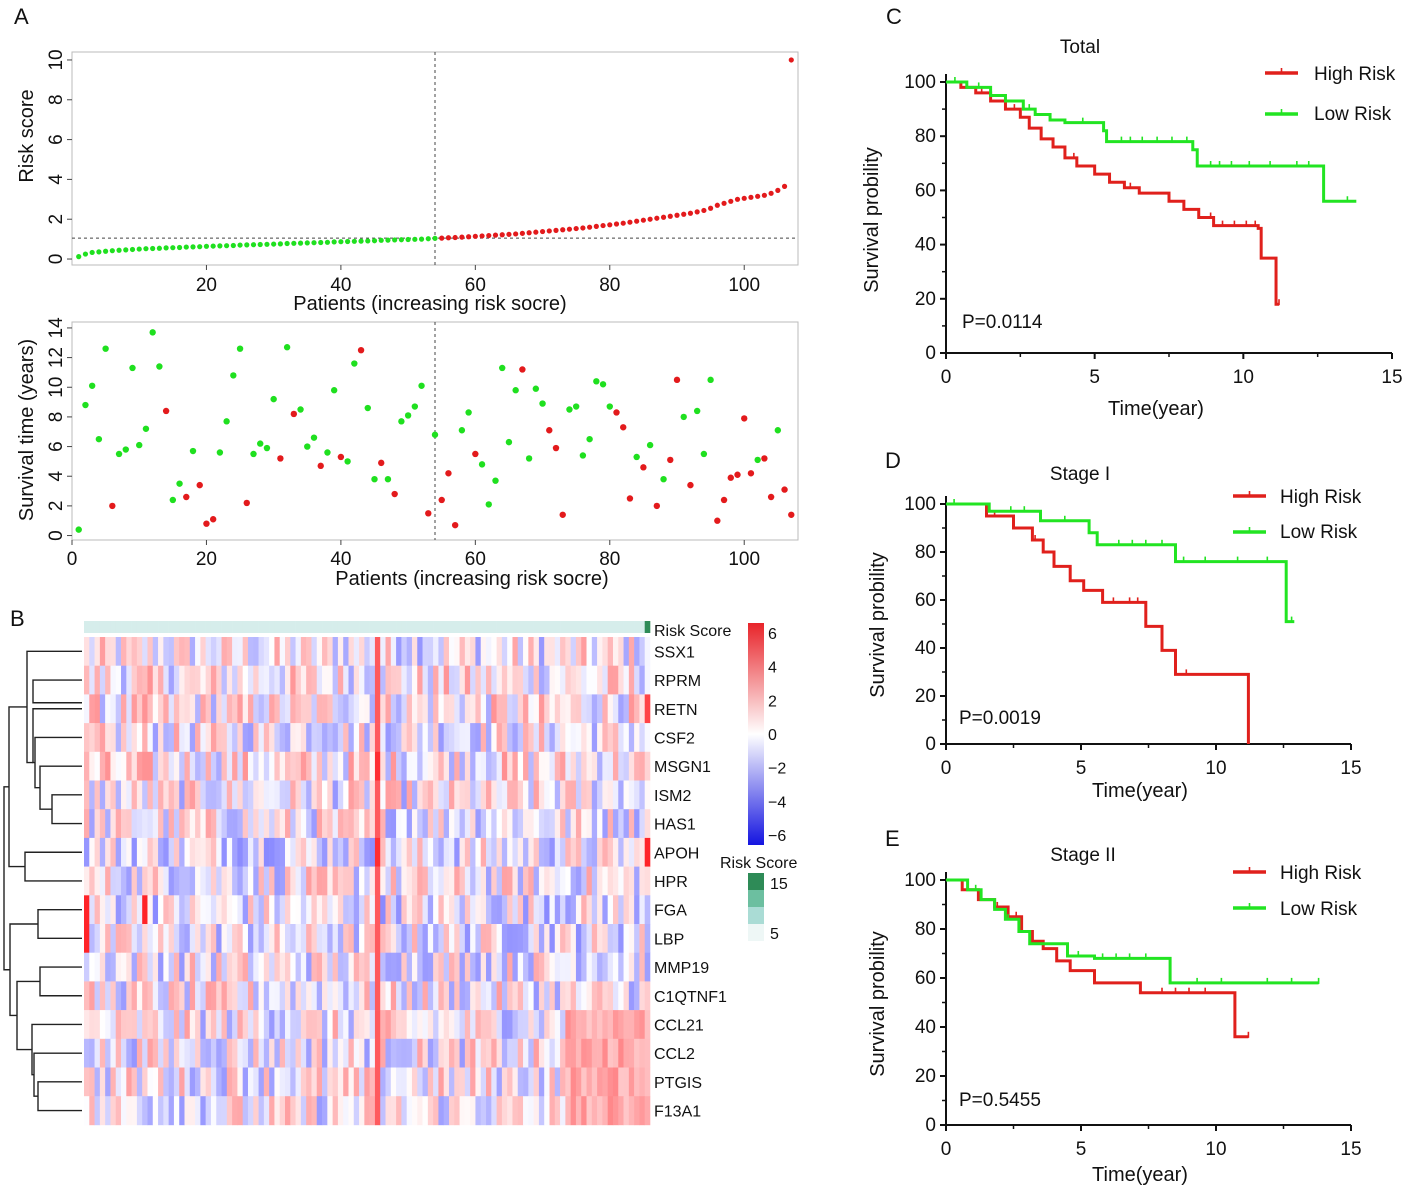 The width and height of the screenshot is (1417, 1191). What do you see at coordinates (930, 353) in the screenshot?
I see `km-y-tick-label: 0` at bounding box center [930, 353].